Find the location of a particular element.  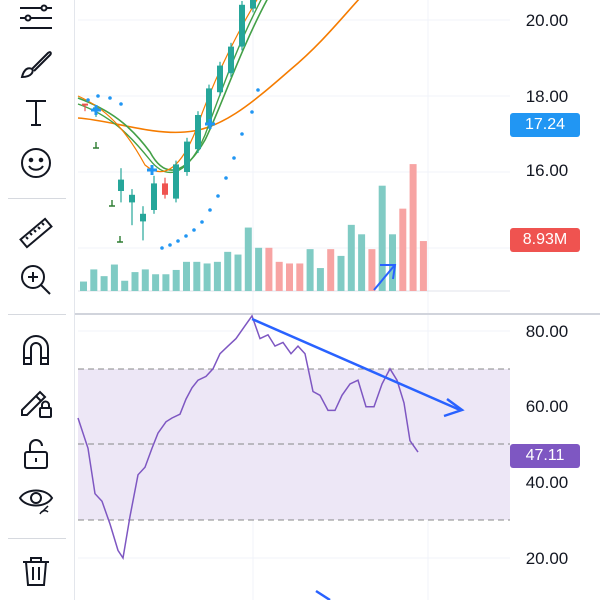

hide-drawings-button is located at coordinates (36, 500).